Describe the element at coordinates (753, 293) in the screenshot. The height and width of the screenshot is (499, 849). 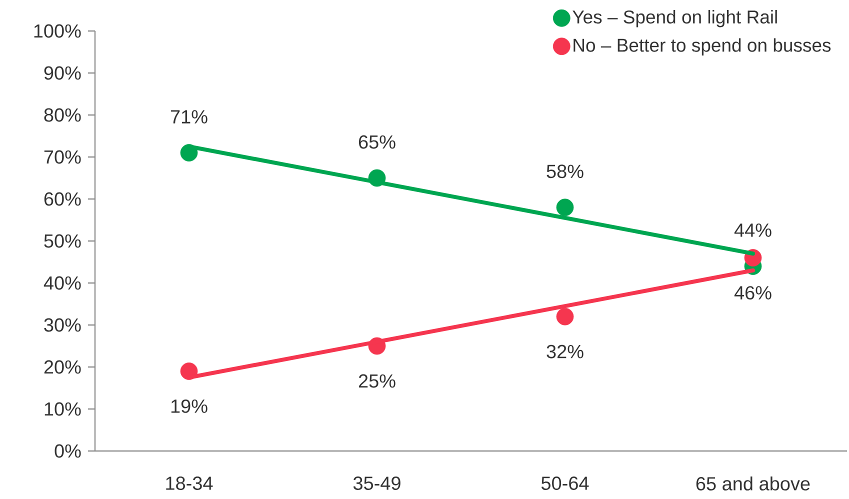
I see `data-label: 46%` at that location.